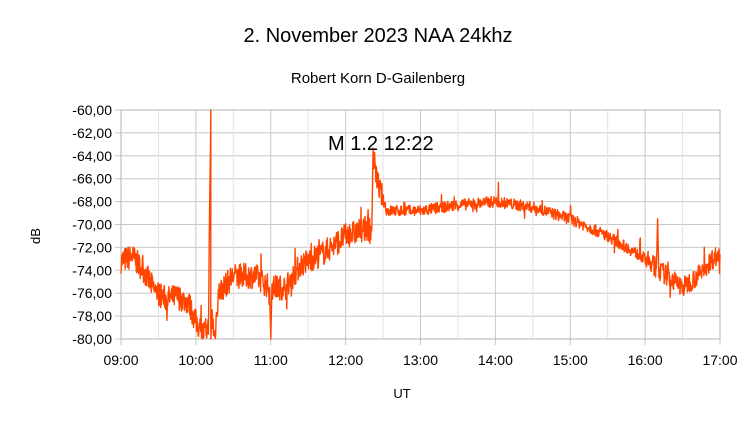 Image resolution: width=756 pixels, height=430 pixels. Describe the element at coordinates (92, 202) in the screenshot. I see `y-tick-label: -68,00` at that location.